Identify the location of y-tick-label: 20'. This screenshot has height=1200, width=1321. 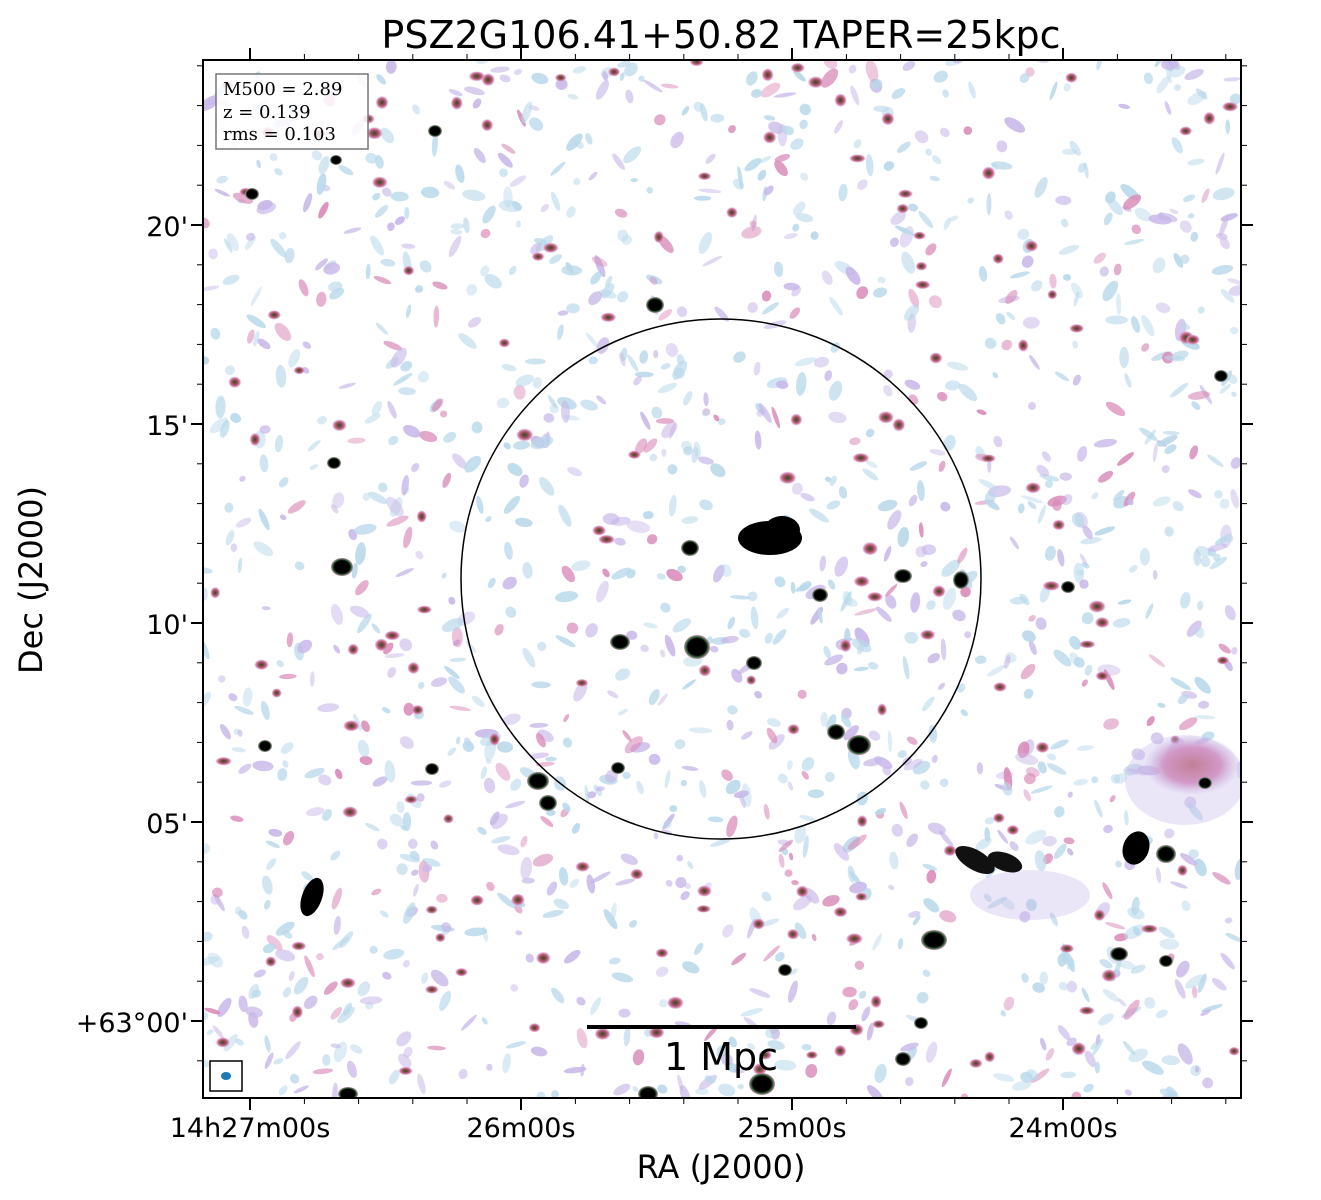
(167, 227).